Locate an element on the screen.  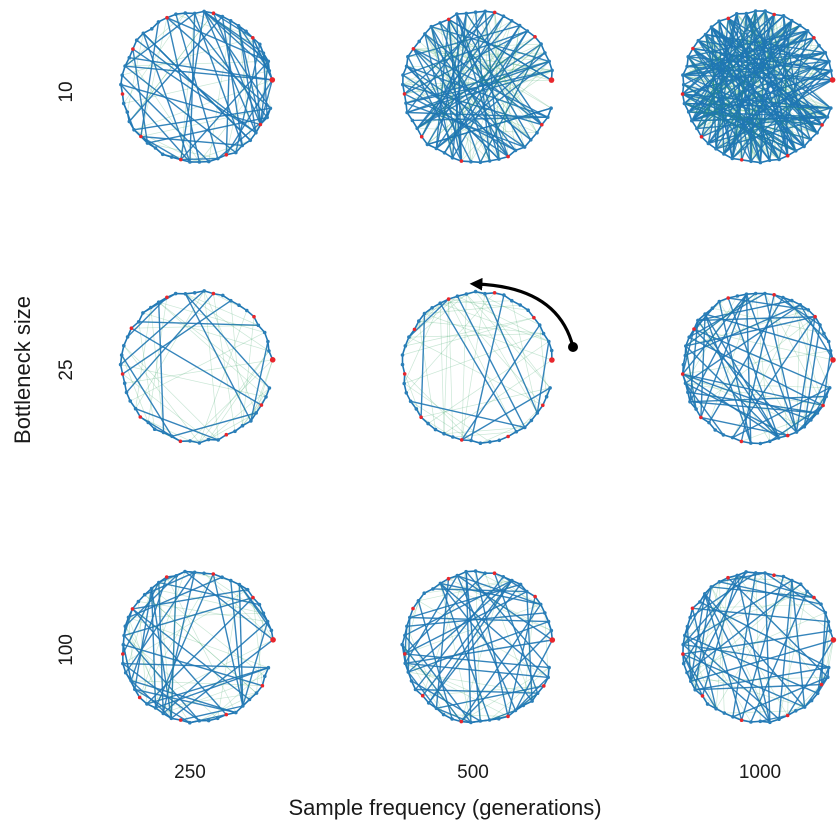
annotation-layer is located at coordinates (523, 314).